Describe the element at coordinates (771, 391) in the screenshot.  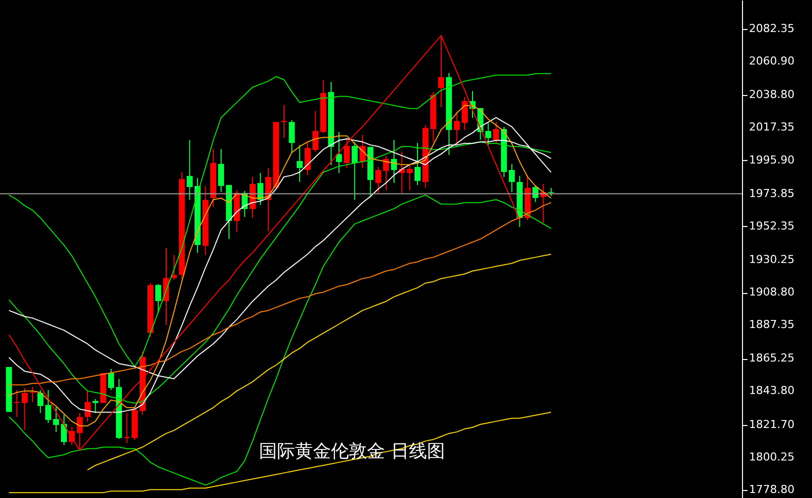
I see `y-tick-label: 1843.80` at that location.